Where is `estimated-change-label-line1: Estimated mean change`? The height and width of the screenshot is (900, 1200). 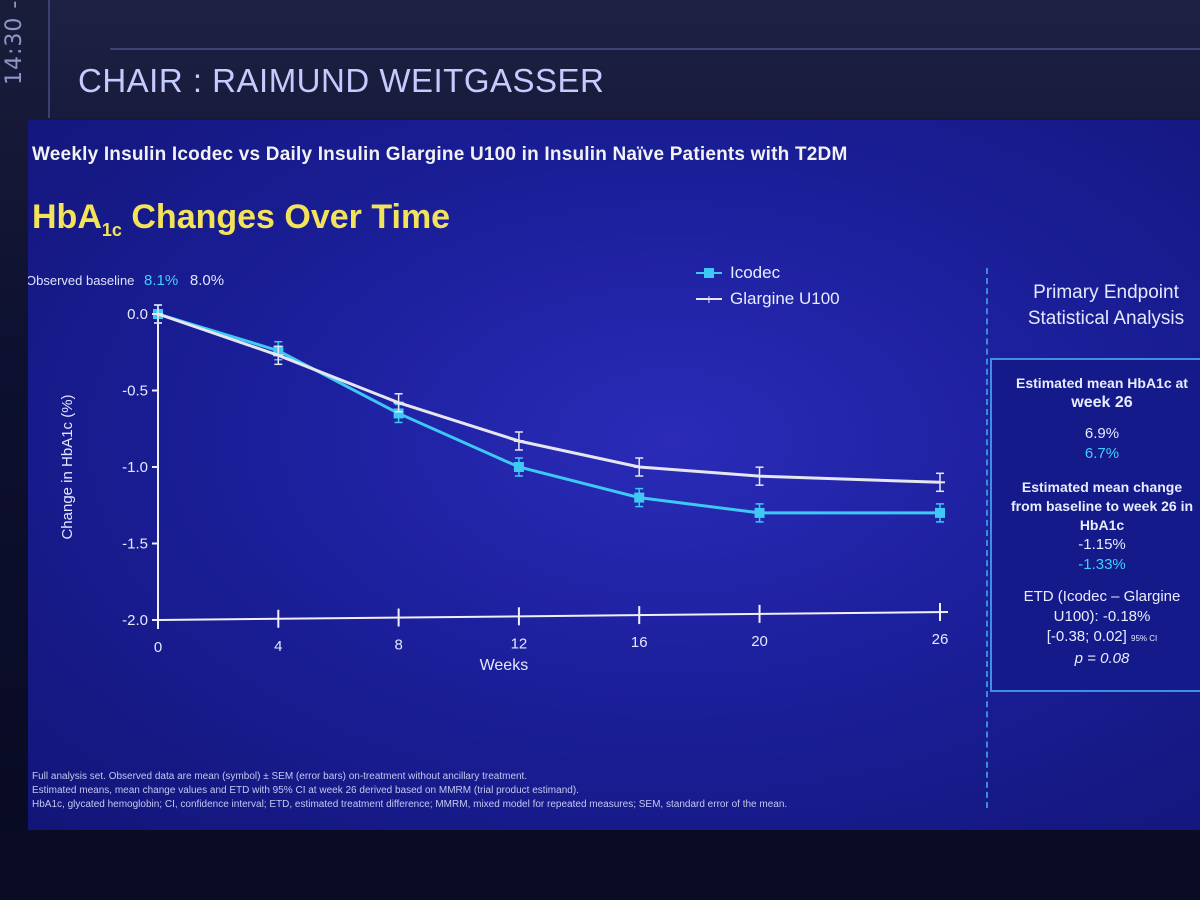 estimated-change-label-line1: Estimated mean change is located at coordinates (1102, 487).